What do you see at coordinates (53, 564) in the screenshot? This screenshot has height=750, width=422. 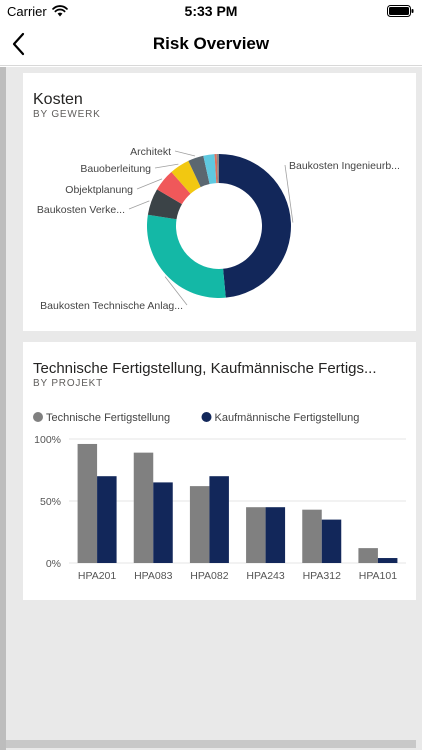 I see `y-tick-label: 0%` at bounding box center [53, 564].